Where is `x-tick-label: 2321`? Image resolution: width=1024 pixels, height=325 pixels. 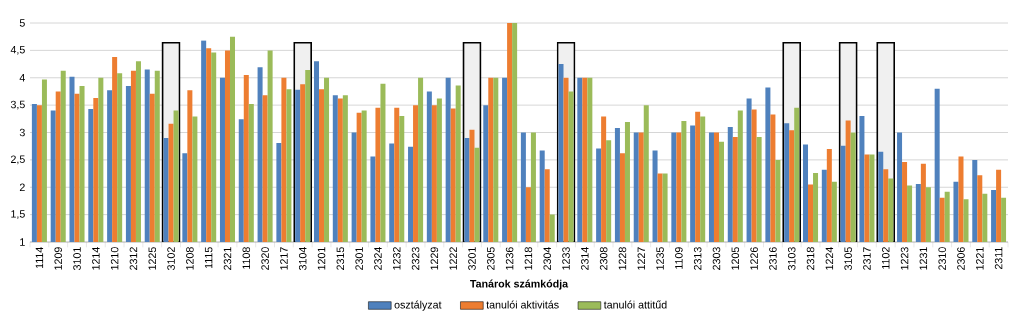 x-tick-label: 2321 is located at coordinates (227, 258).